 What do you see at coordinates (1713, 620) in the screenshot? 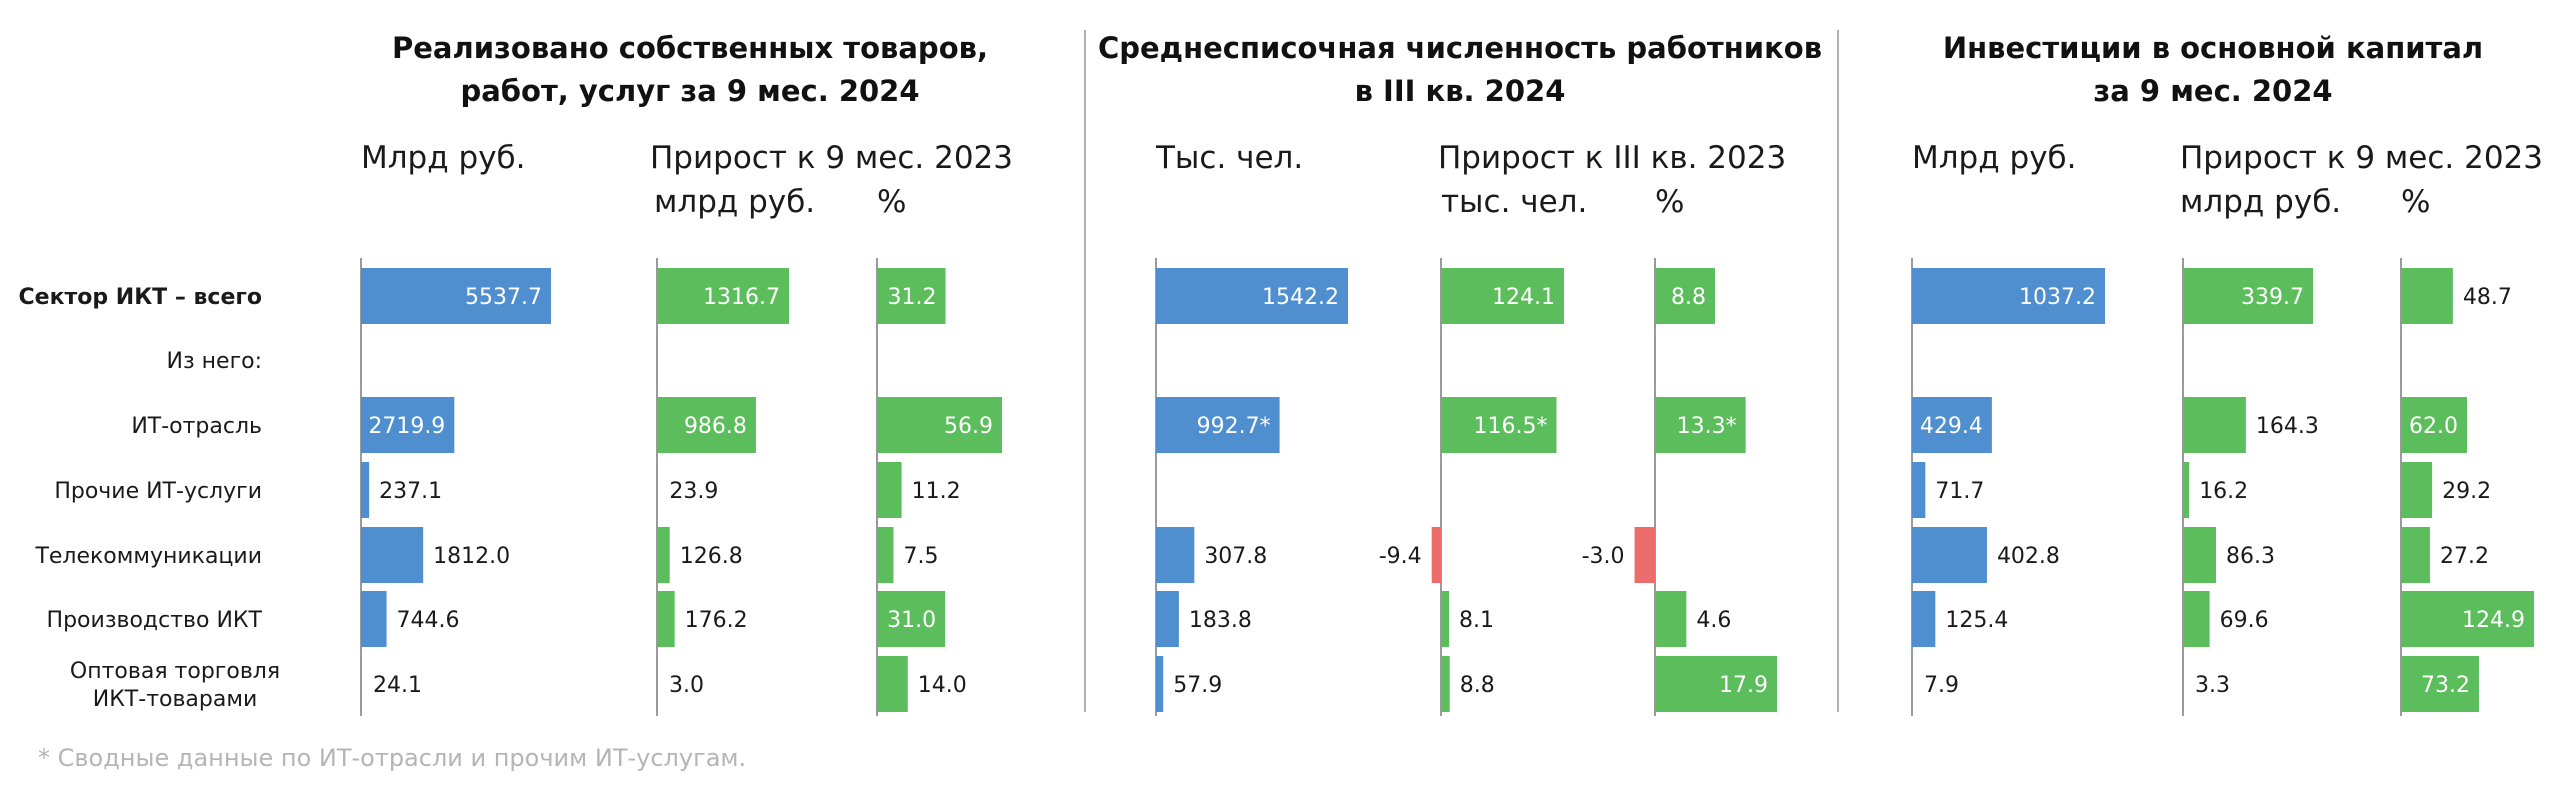
I see `data-label: 4.6` at bounding box center [1713, 620].